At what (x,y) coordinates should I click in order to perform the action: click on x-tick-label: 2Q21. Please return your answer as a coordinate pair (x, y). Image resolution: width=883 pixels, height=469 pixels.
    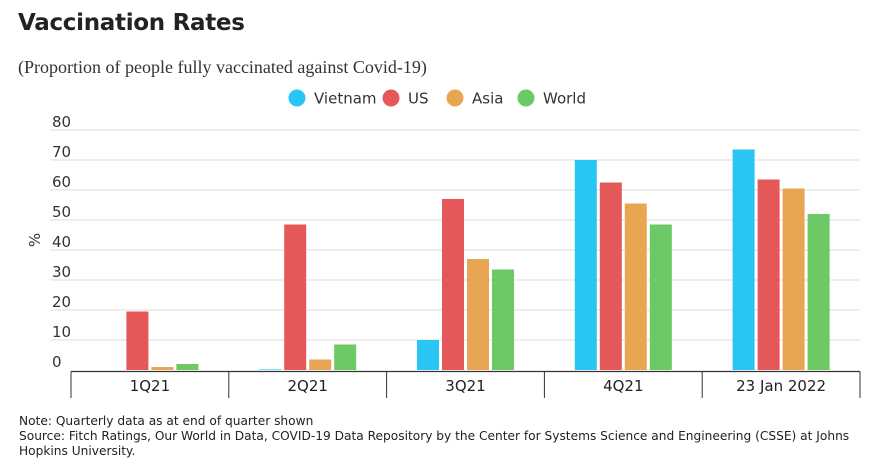
    Looking at the image, I should click on (307, 386).